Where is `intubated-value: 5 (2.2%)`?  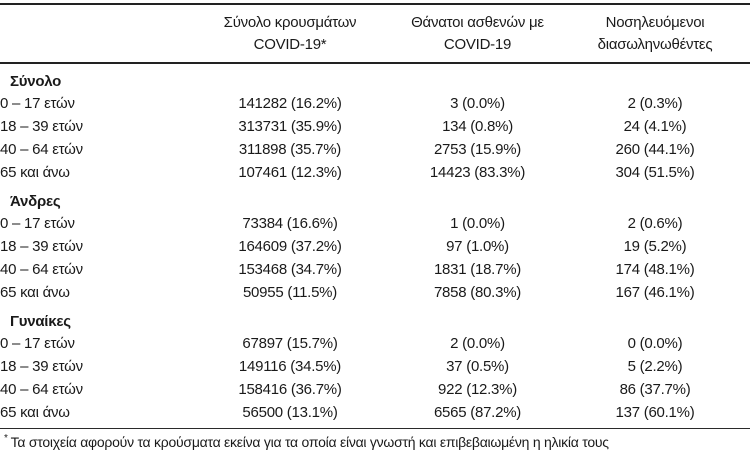
intubated-value: 5 (2.2%) is located at coordinates (655, 366).